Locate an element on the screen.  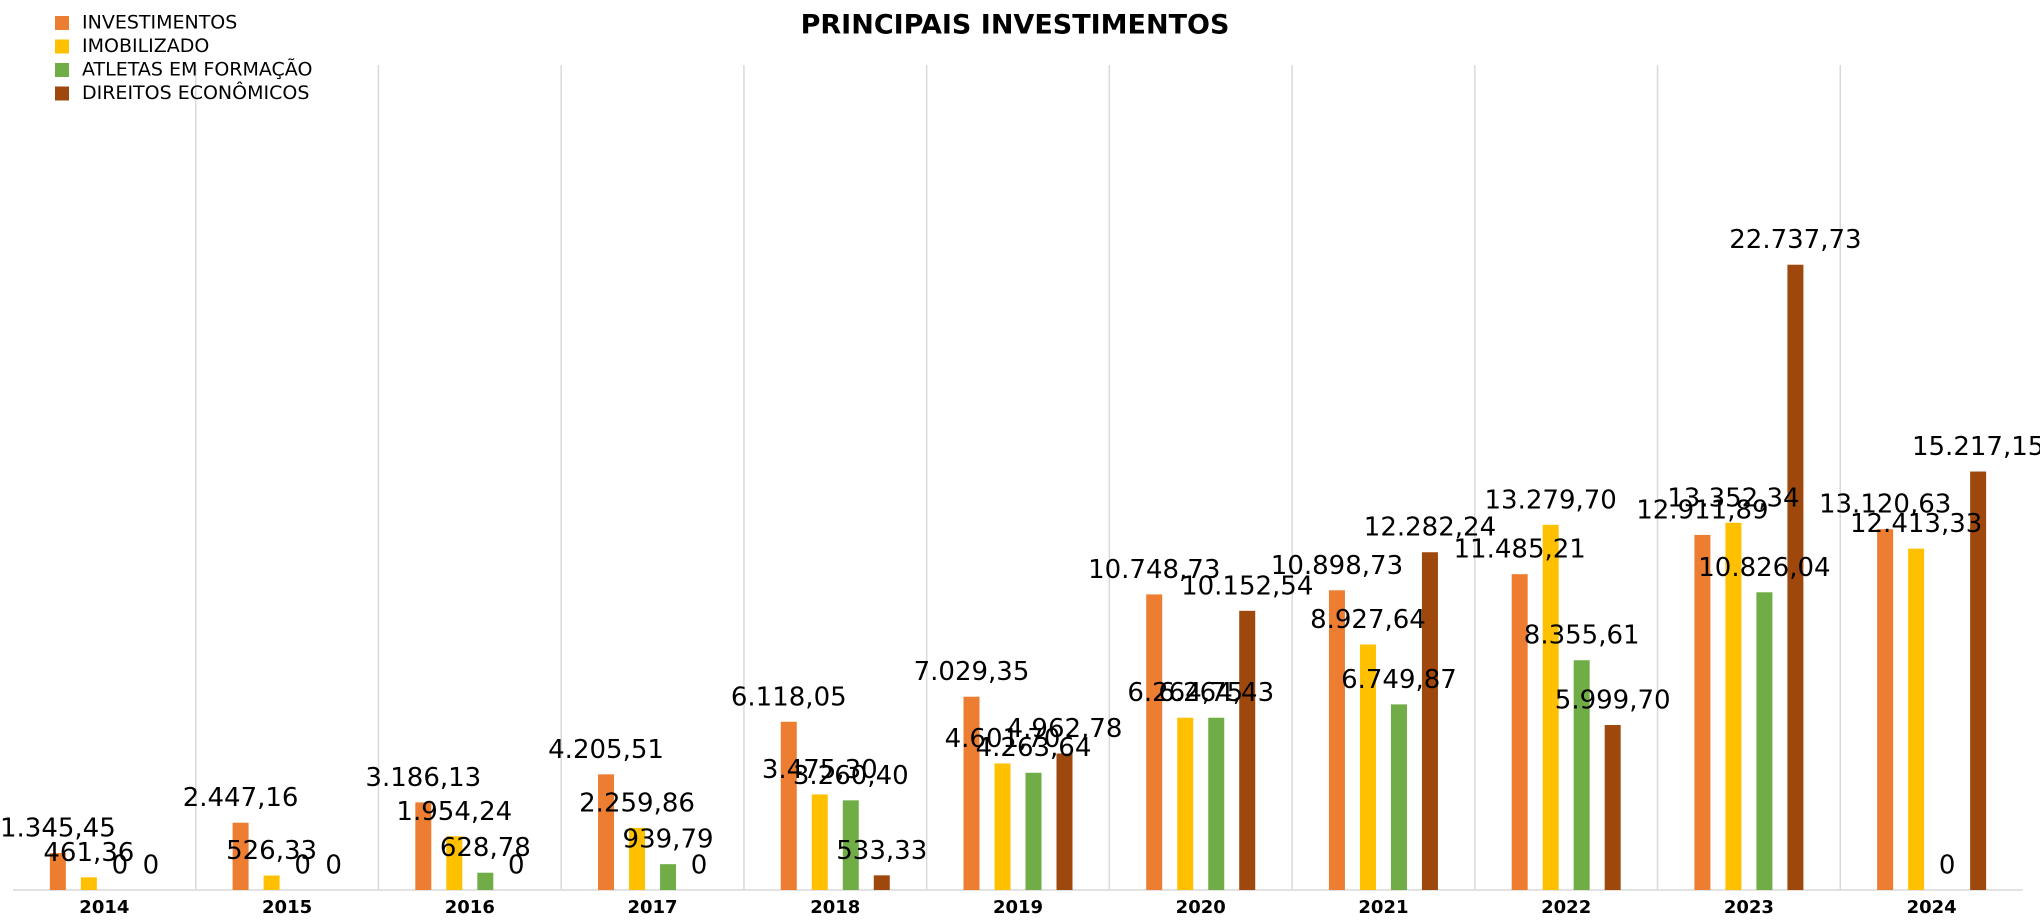
data-label: 10.748,73 is located at coordinates (1154, 570).